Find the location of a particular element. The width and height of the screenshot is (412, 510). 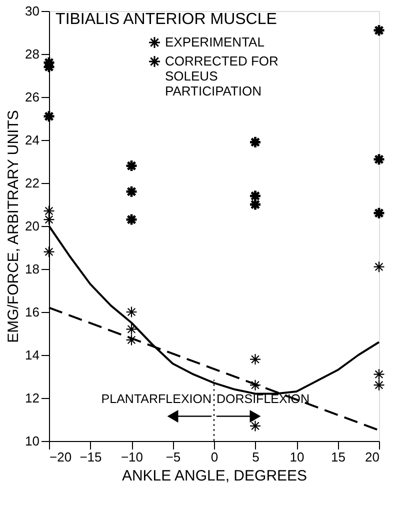

x-axis-title: ANKLE ANGLE, DEGREES is located at coordinates (215, 476).